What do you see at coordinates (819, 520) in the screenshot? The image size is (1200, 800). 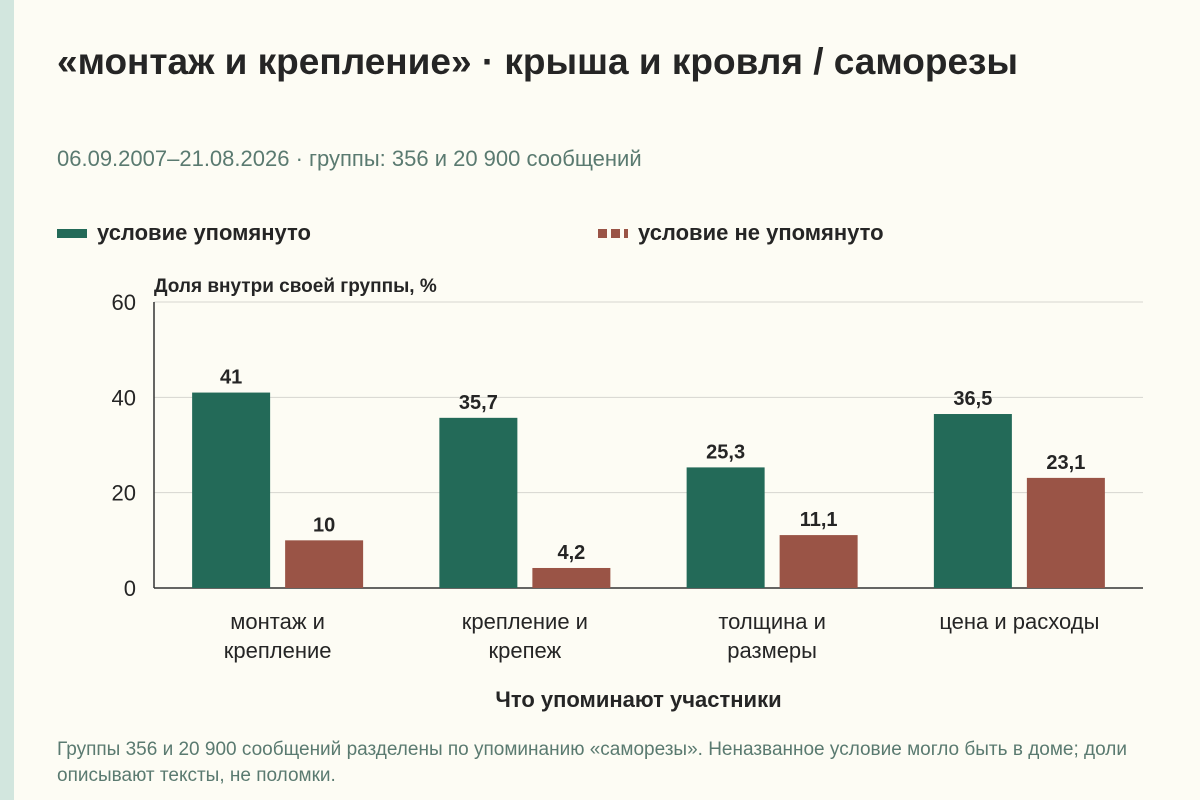 I see `data-label: 11,1` at bounding box center [819, 520].